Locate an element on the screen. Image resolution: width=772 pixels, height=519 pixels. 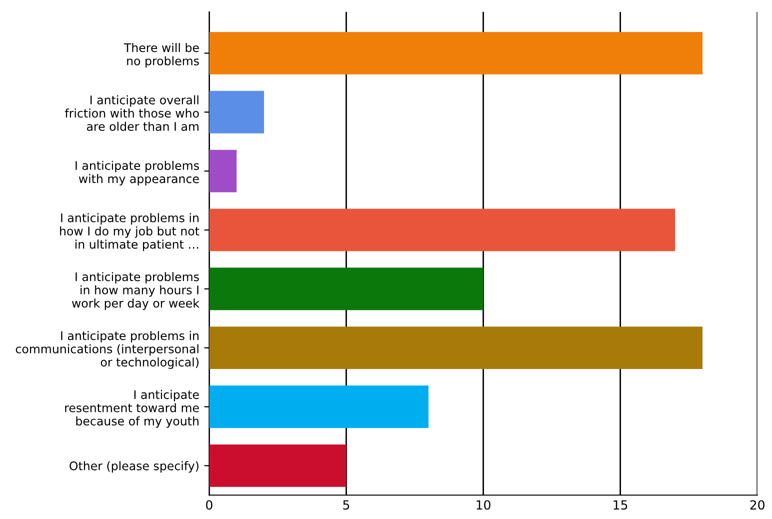
y-tick-label: I anticipate overall friction with those who are older than I am is located at coordinates (131, 113).